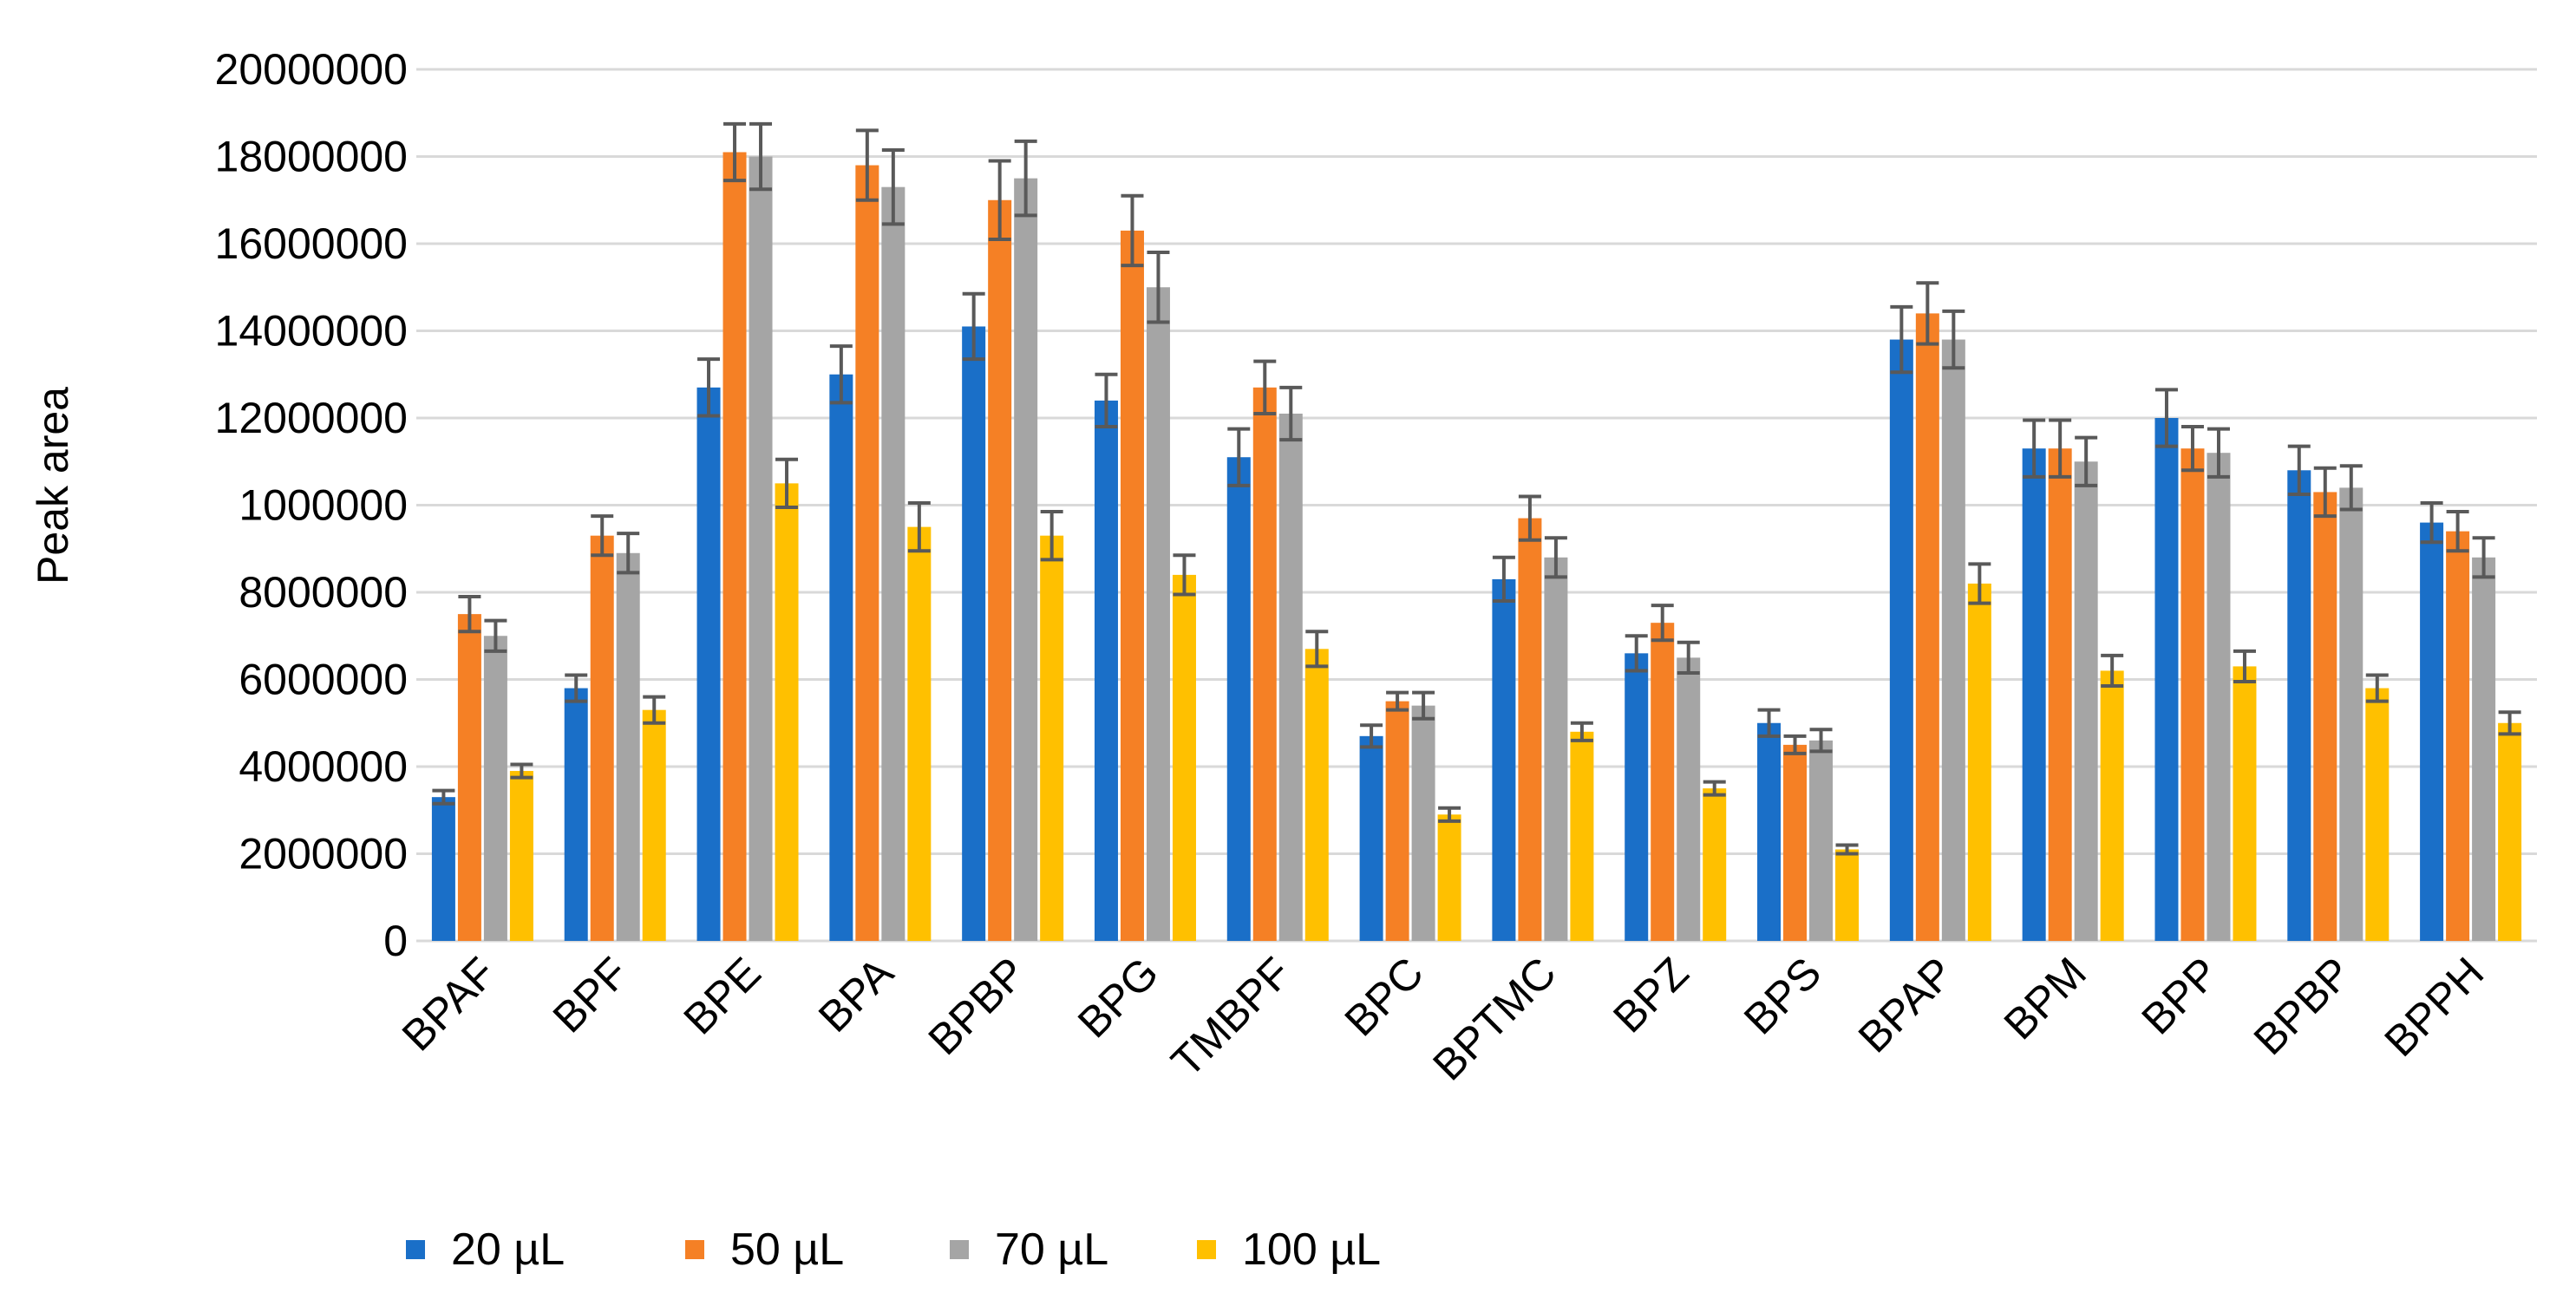 Image resolution: width=2576 pixels, height=1306 pixels. Describe the element at coordinates (508, 1250) in the screenshot. I see `legend-label: 20 µL` at that location.